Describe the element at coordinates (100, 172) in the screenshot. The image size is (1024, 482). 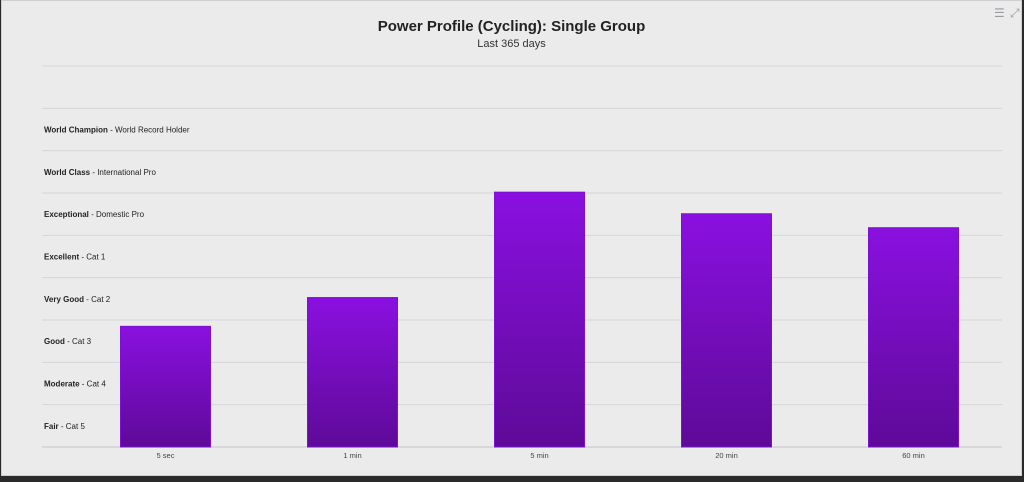
I see `band-label: World Class - International Pro` at that location.